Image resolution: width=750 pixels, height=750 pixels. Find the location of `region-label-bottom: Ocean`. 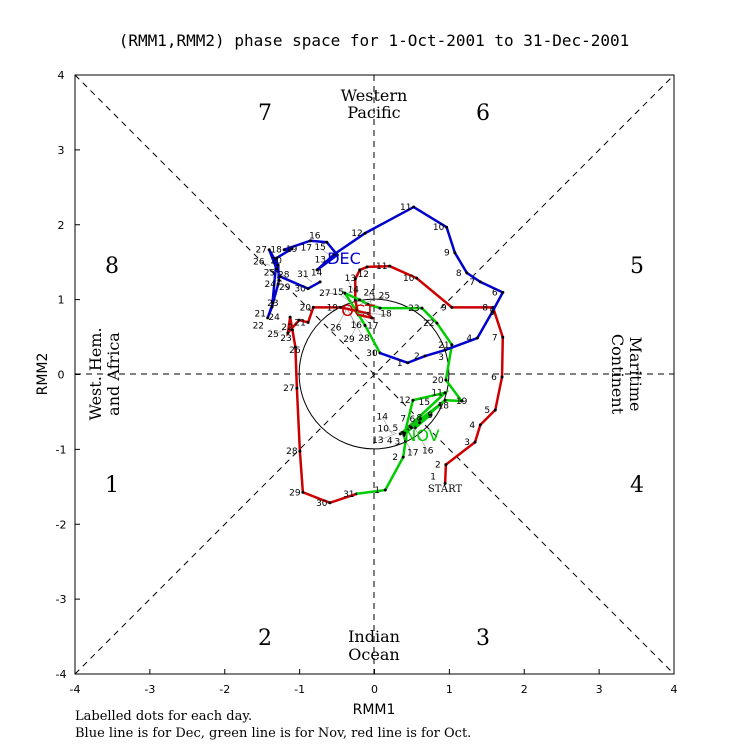

region-label-bottom: Ocean is located at coordinates (373, 654).